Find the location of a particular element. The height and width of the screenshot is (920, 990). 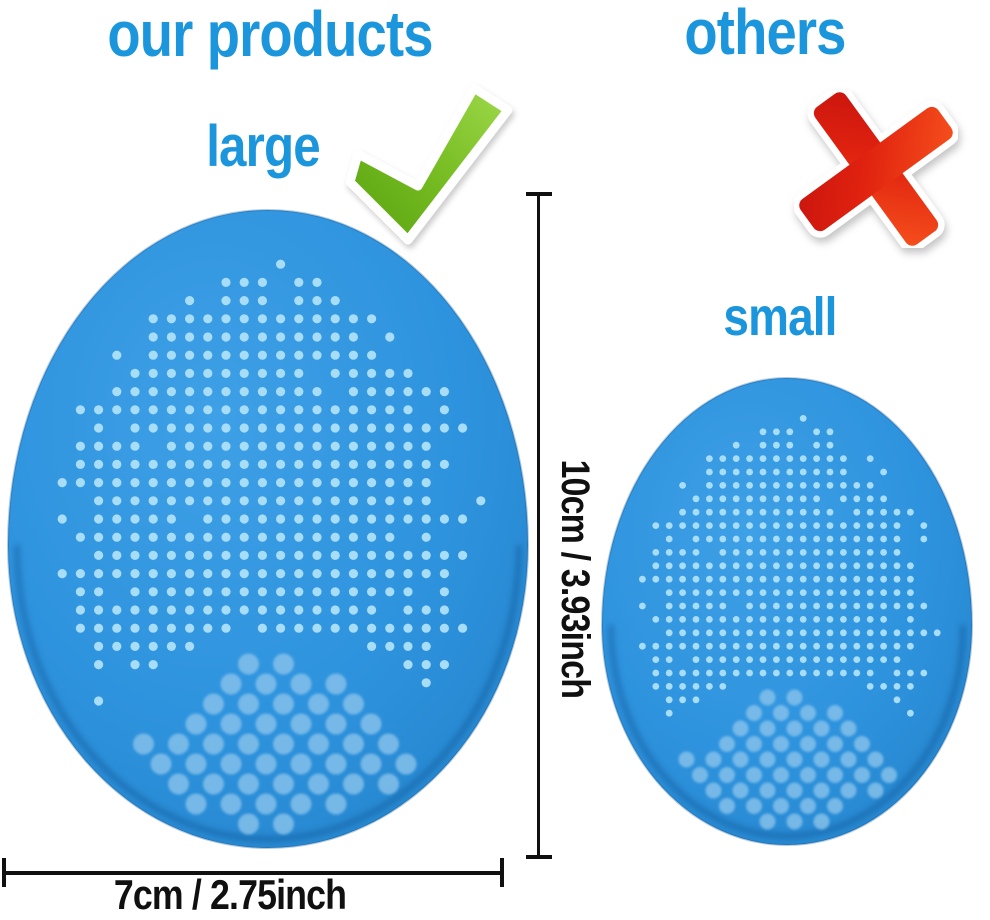

check-icon is located at coordinates (429, 164).